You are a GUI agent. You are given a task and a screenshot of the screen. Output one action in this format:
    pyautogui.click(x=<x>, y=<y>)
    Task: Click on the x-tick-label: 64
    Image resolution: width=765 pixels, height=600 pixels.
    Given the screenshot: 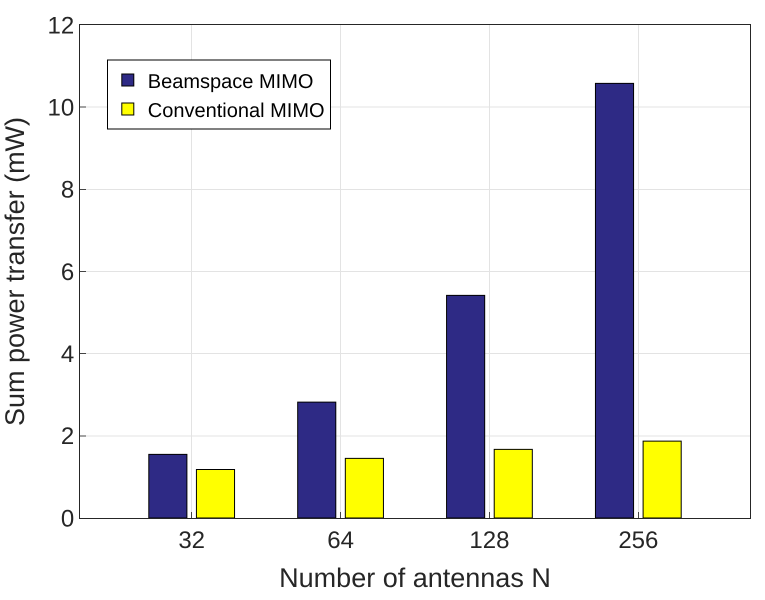 What is the action you would take?
    pyautogui.click(x=340, y=540)
    